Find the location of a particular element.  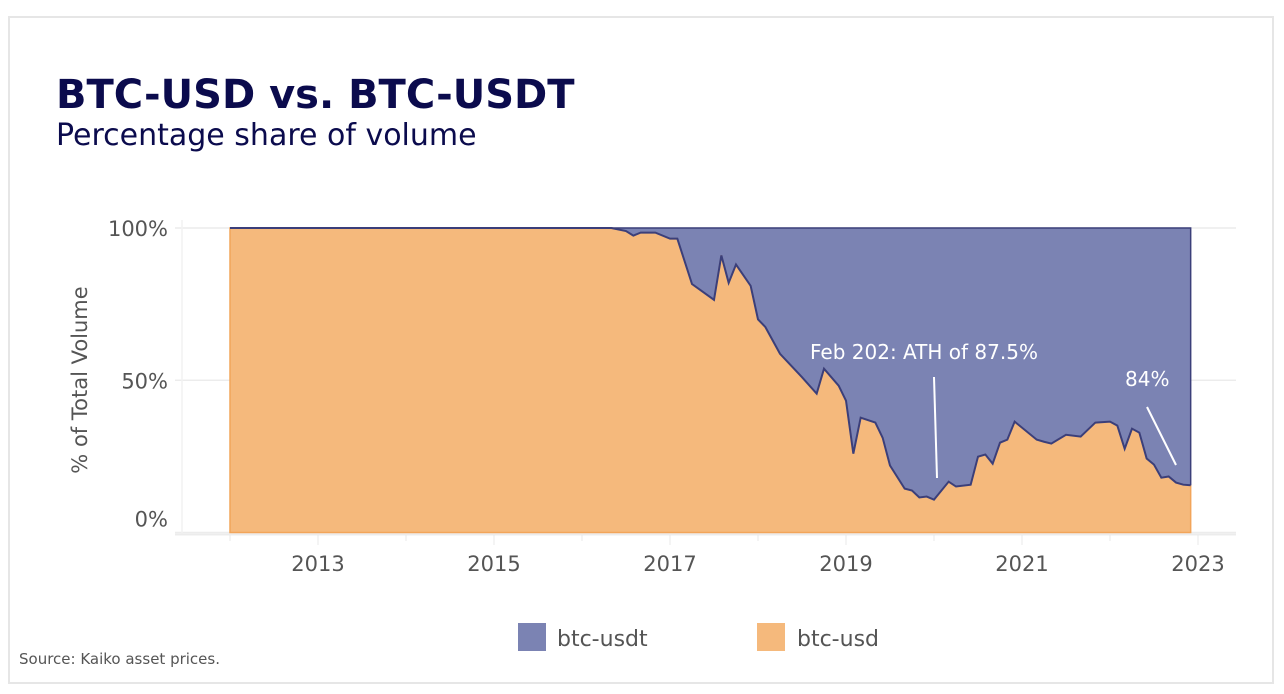

chart-title: BTC-USD vs. BTC-USDT is located at coordinates (315, 95).